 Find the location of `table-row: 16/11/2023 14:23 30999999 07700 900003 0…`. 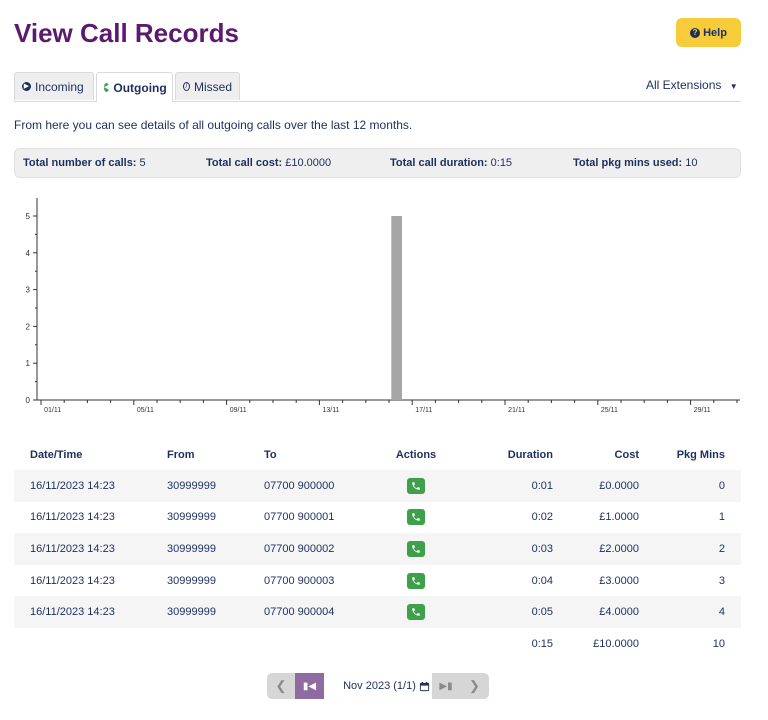

table-row: 16/11/2023 14:23 30999999 07700 900003 0… is located at coordinates (377, 581).